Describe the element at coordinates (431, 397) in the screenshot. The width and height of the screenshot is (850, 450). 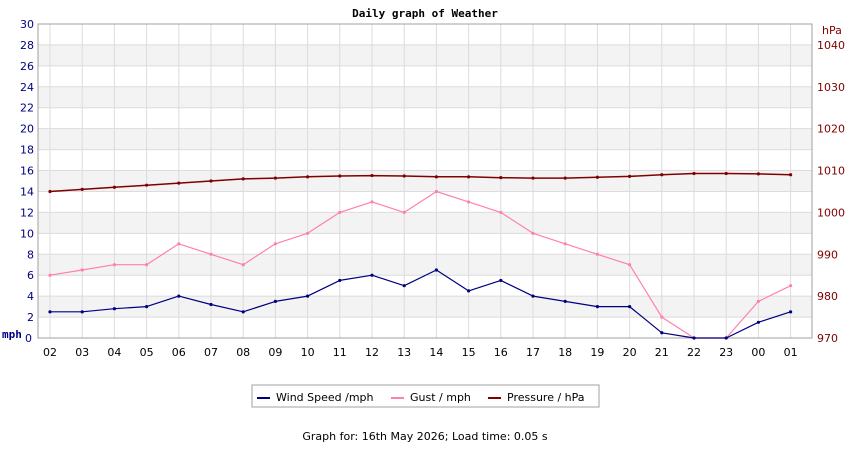
I see `legend-item-gust: Gust / mph` at that location.